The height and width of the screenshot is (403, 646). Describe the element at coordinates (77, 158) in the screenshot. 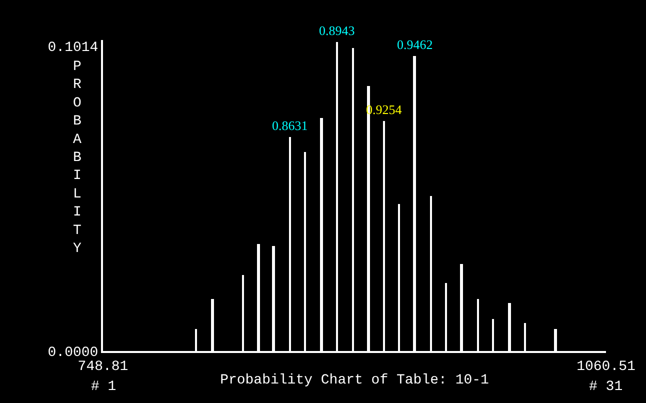

I see `text: PROBABILITY` at that location.